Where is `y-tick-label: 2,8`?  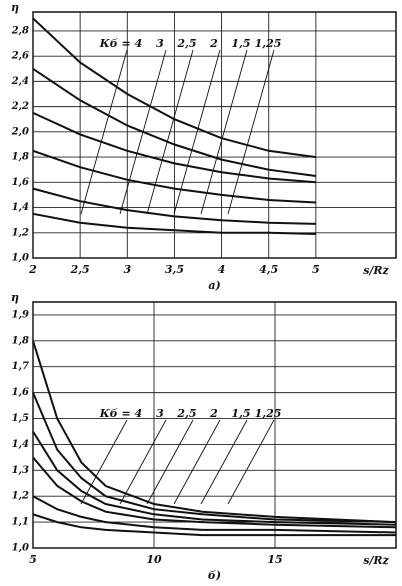 y-tick-label: 2,8 is located at coordinates (20, 30).